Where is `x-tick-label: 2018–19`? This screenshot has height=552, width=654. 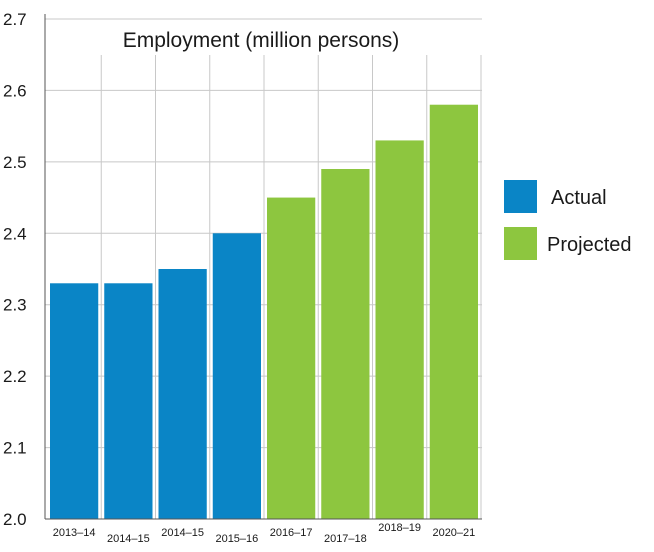 x-tick-label: 2018–19 is located at coordinates (399, 528).